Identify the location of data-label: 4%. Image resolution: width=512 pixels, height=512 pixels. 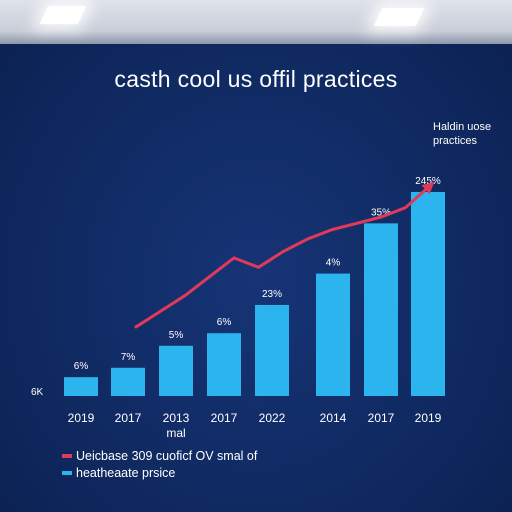
(333, 263).